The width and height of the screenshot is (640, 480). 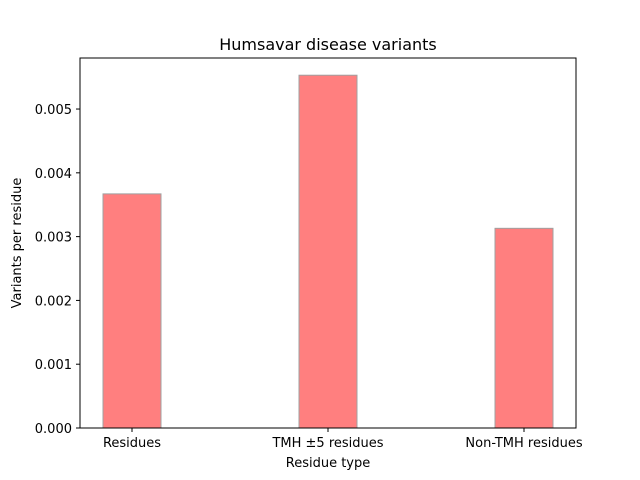 I want to click on y-tick-label: 0.001, so click(x=53, y=365).